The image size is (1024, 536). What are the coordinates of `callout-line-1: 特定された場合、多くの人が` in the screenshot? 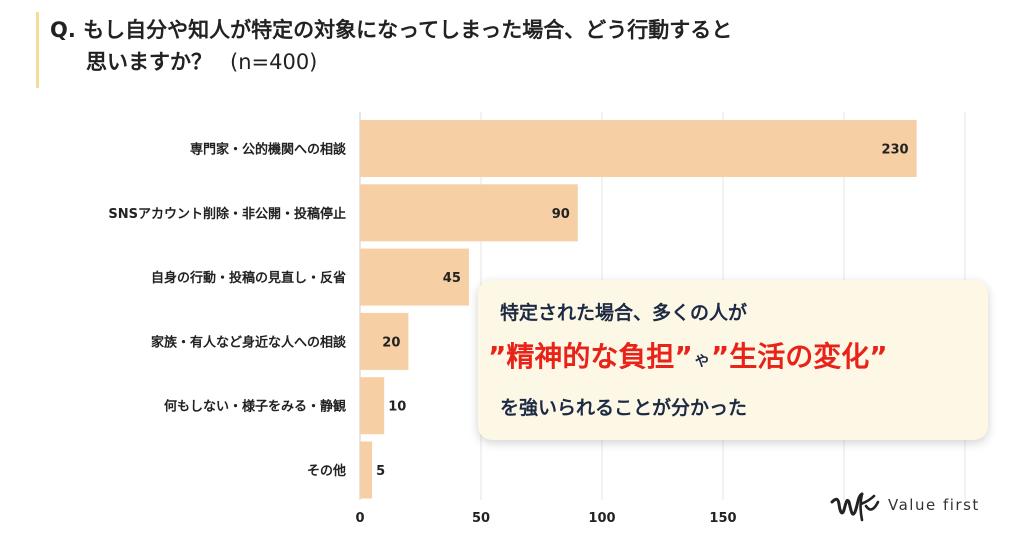 It's located at (624, 313).